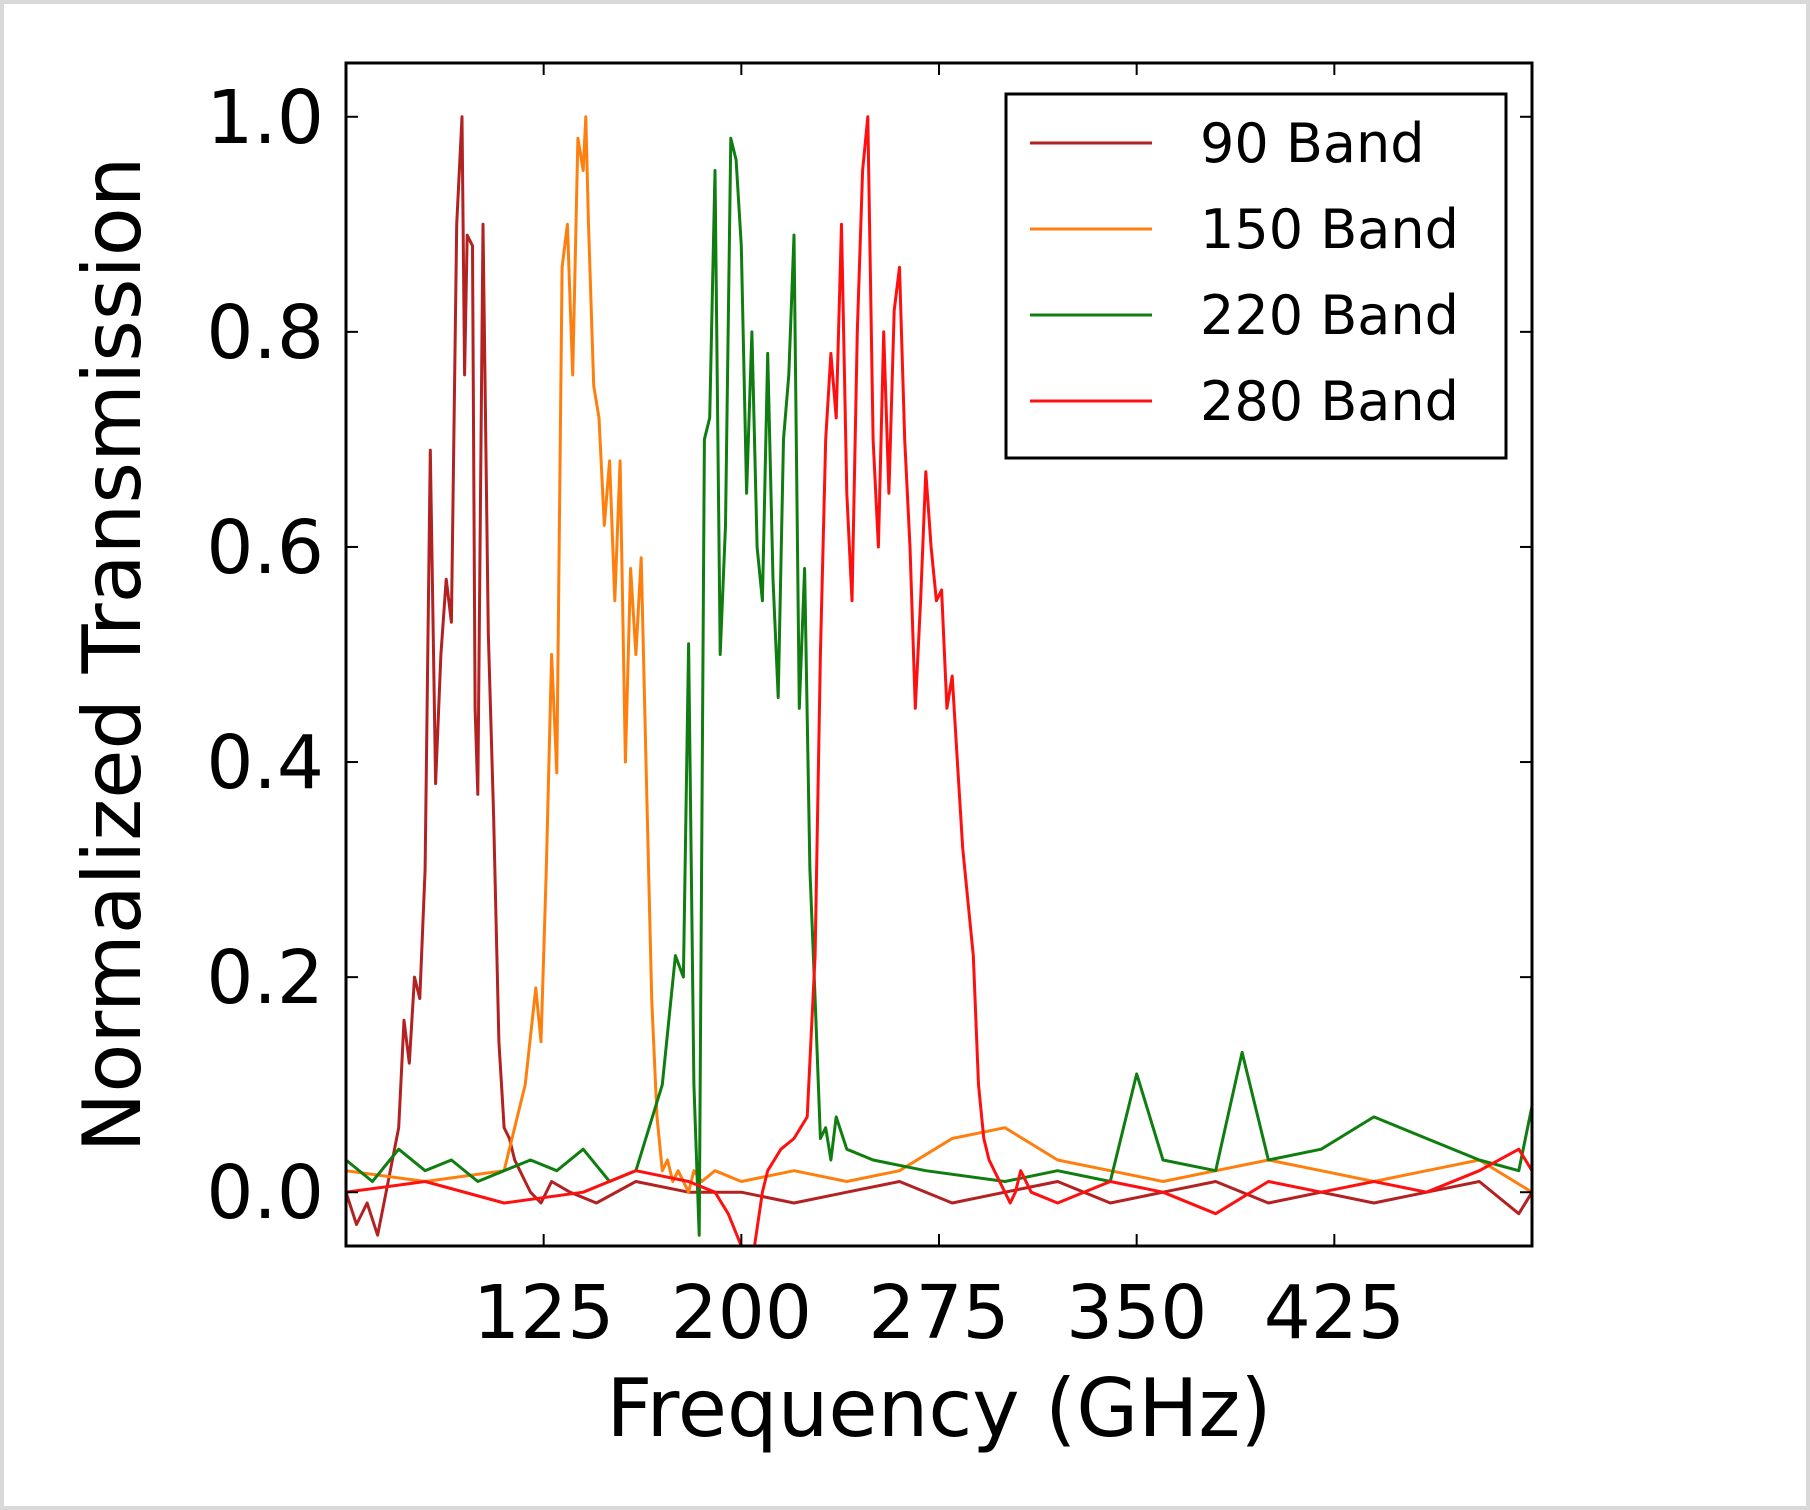 This screenshot has width=1810, height=1510. Describe the element at coordinates (938, 1313) in the screenshot. I see `x-tick-label: 275` at that location.